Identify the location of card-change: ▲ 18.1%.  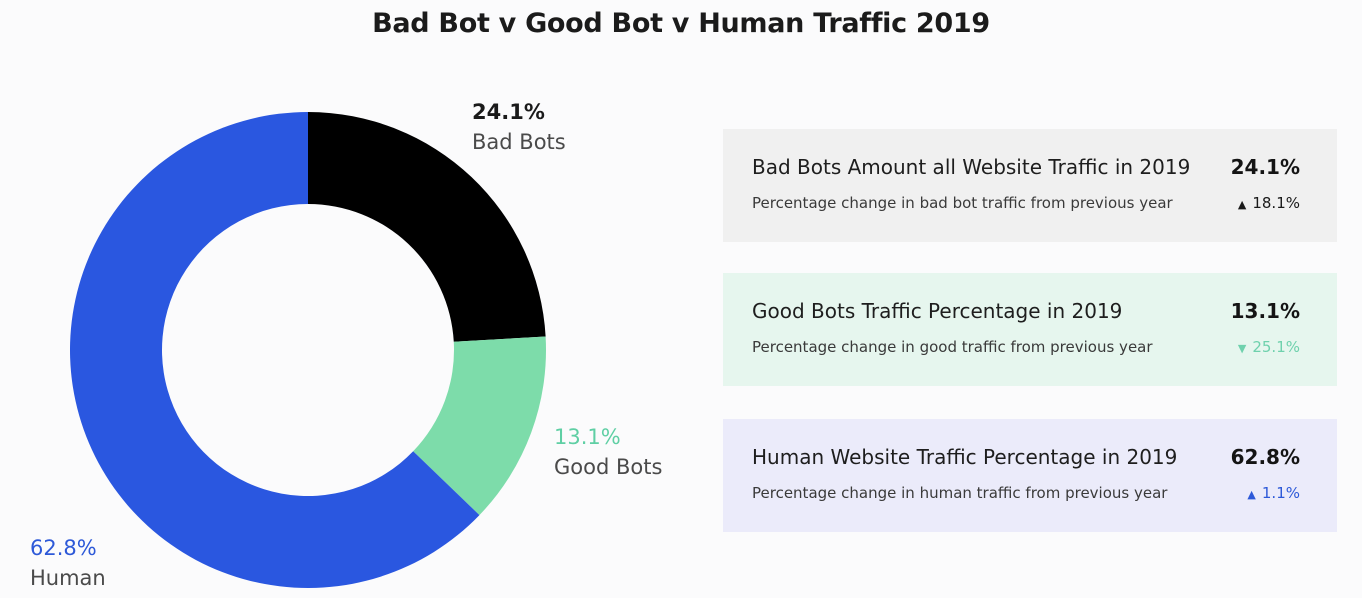
(1269, 203).